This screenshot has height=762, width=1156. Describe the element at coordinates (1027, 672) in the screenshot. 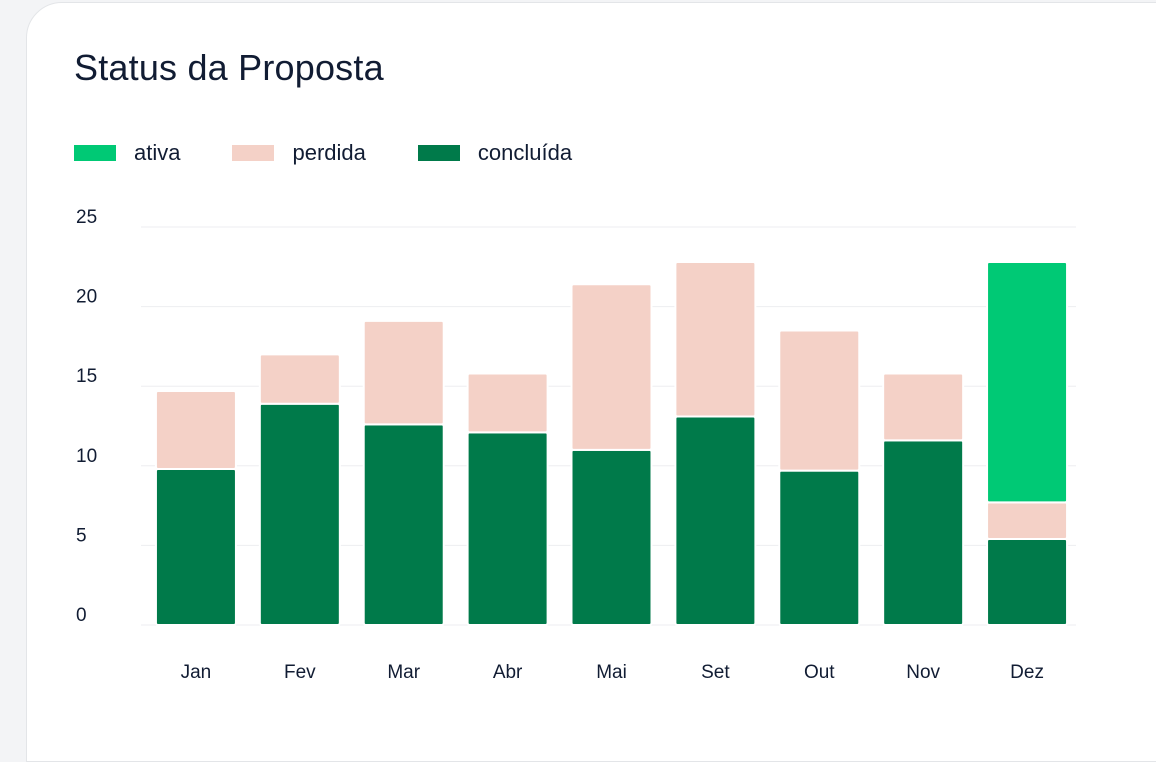

I see `x-tick-label-dez: Dez` at that location.